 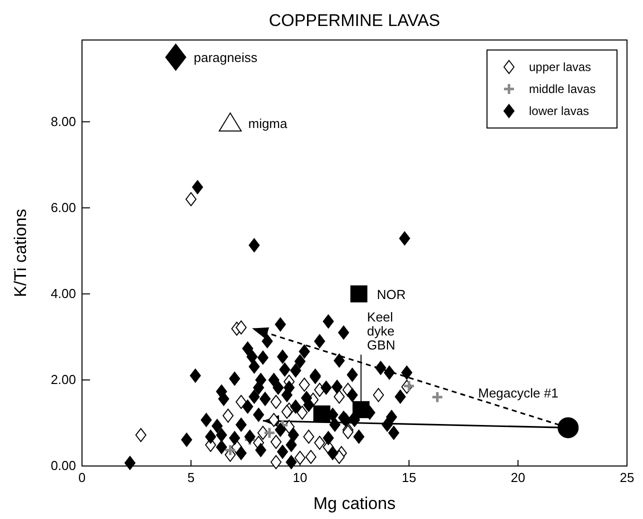 What do you see at coordinates (63, 465) in the screenshot?
I see `y-tick-label: 0.00` at bounding box center [63, 465].